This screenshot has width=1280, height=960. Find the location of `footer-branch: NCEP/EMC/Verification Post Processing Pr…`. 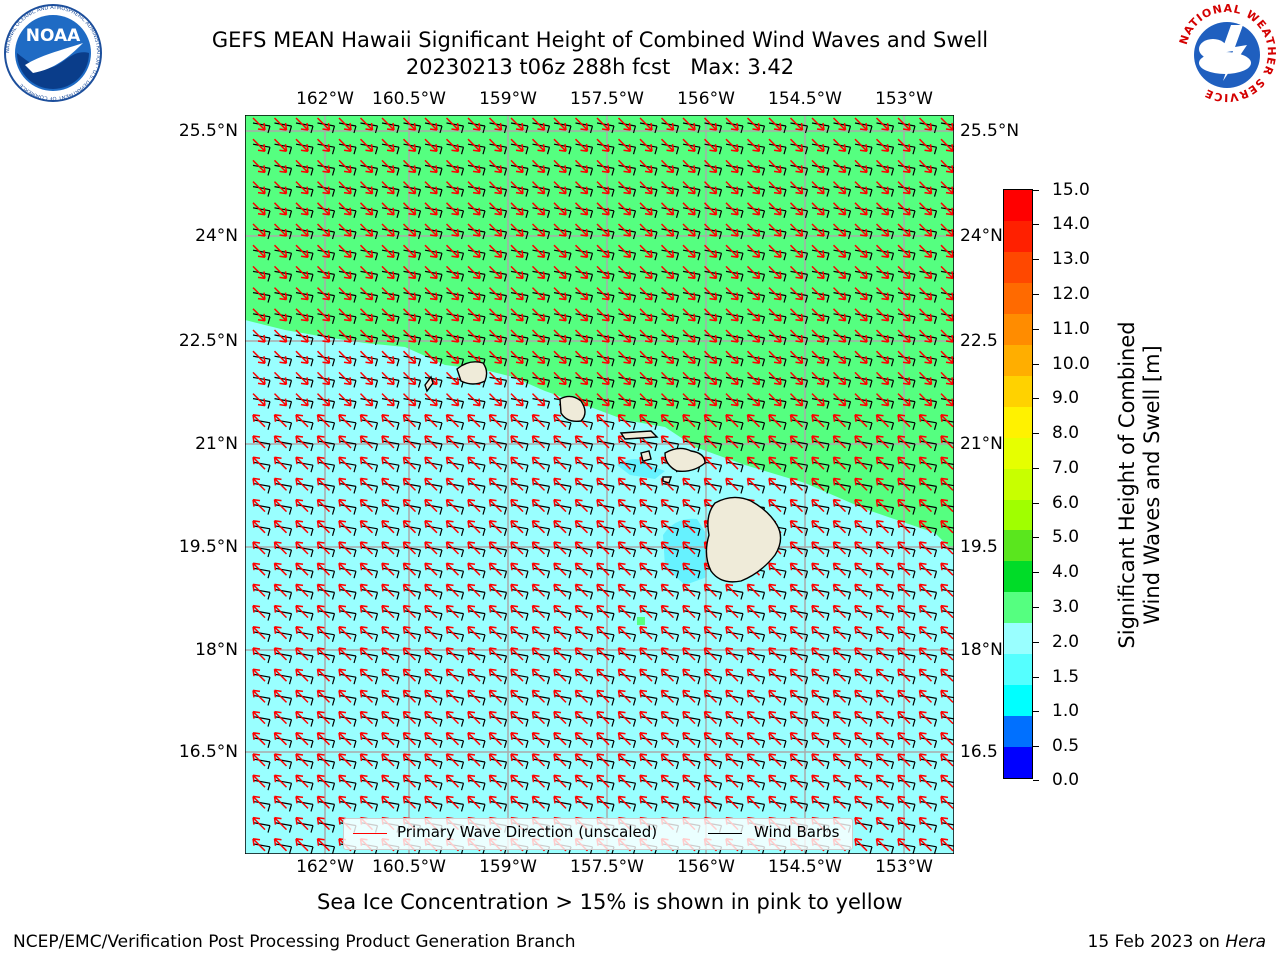

footer-branch: NCEP/EMC/Verification Post Processing Pr… is located at coordinates (294, 942).